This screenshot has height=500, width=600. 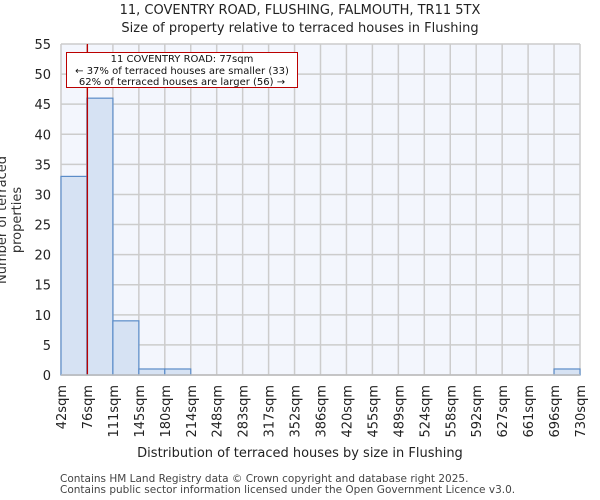 What do you see at coordinates (477, 411) in the screenshot?
I see `x-tick-label: 592sqm` at bounding box center [477, 411].